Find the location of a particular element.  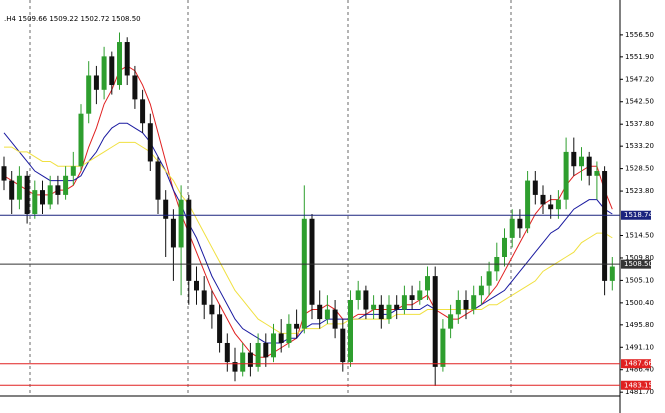

y-tick-label: 1491.10 is located at coordinates (639, 347).